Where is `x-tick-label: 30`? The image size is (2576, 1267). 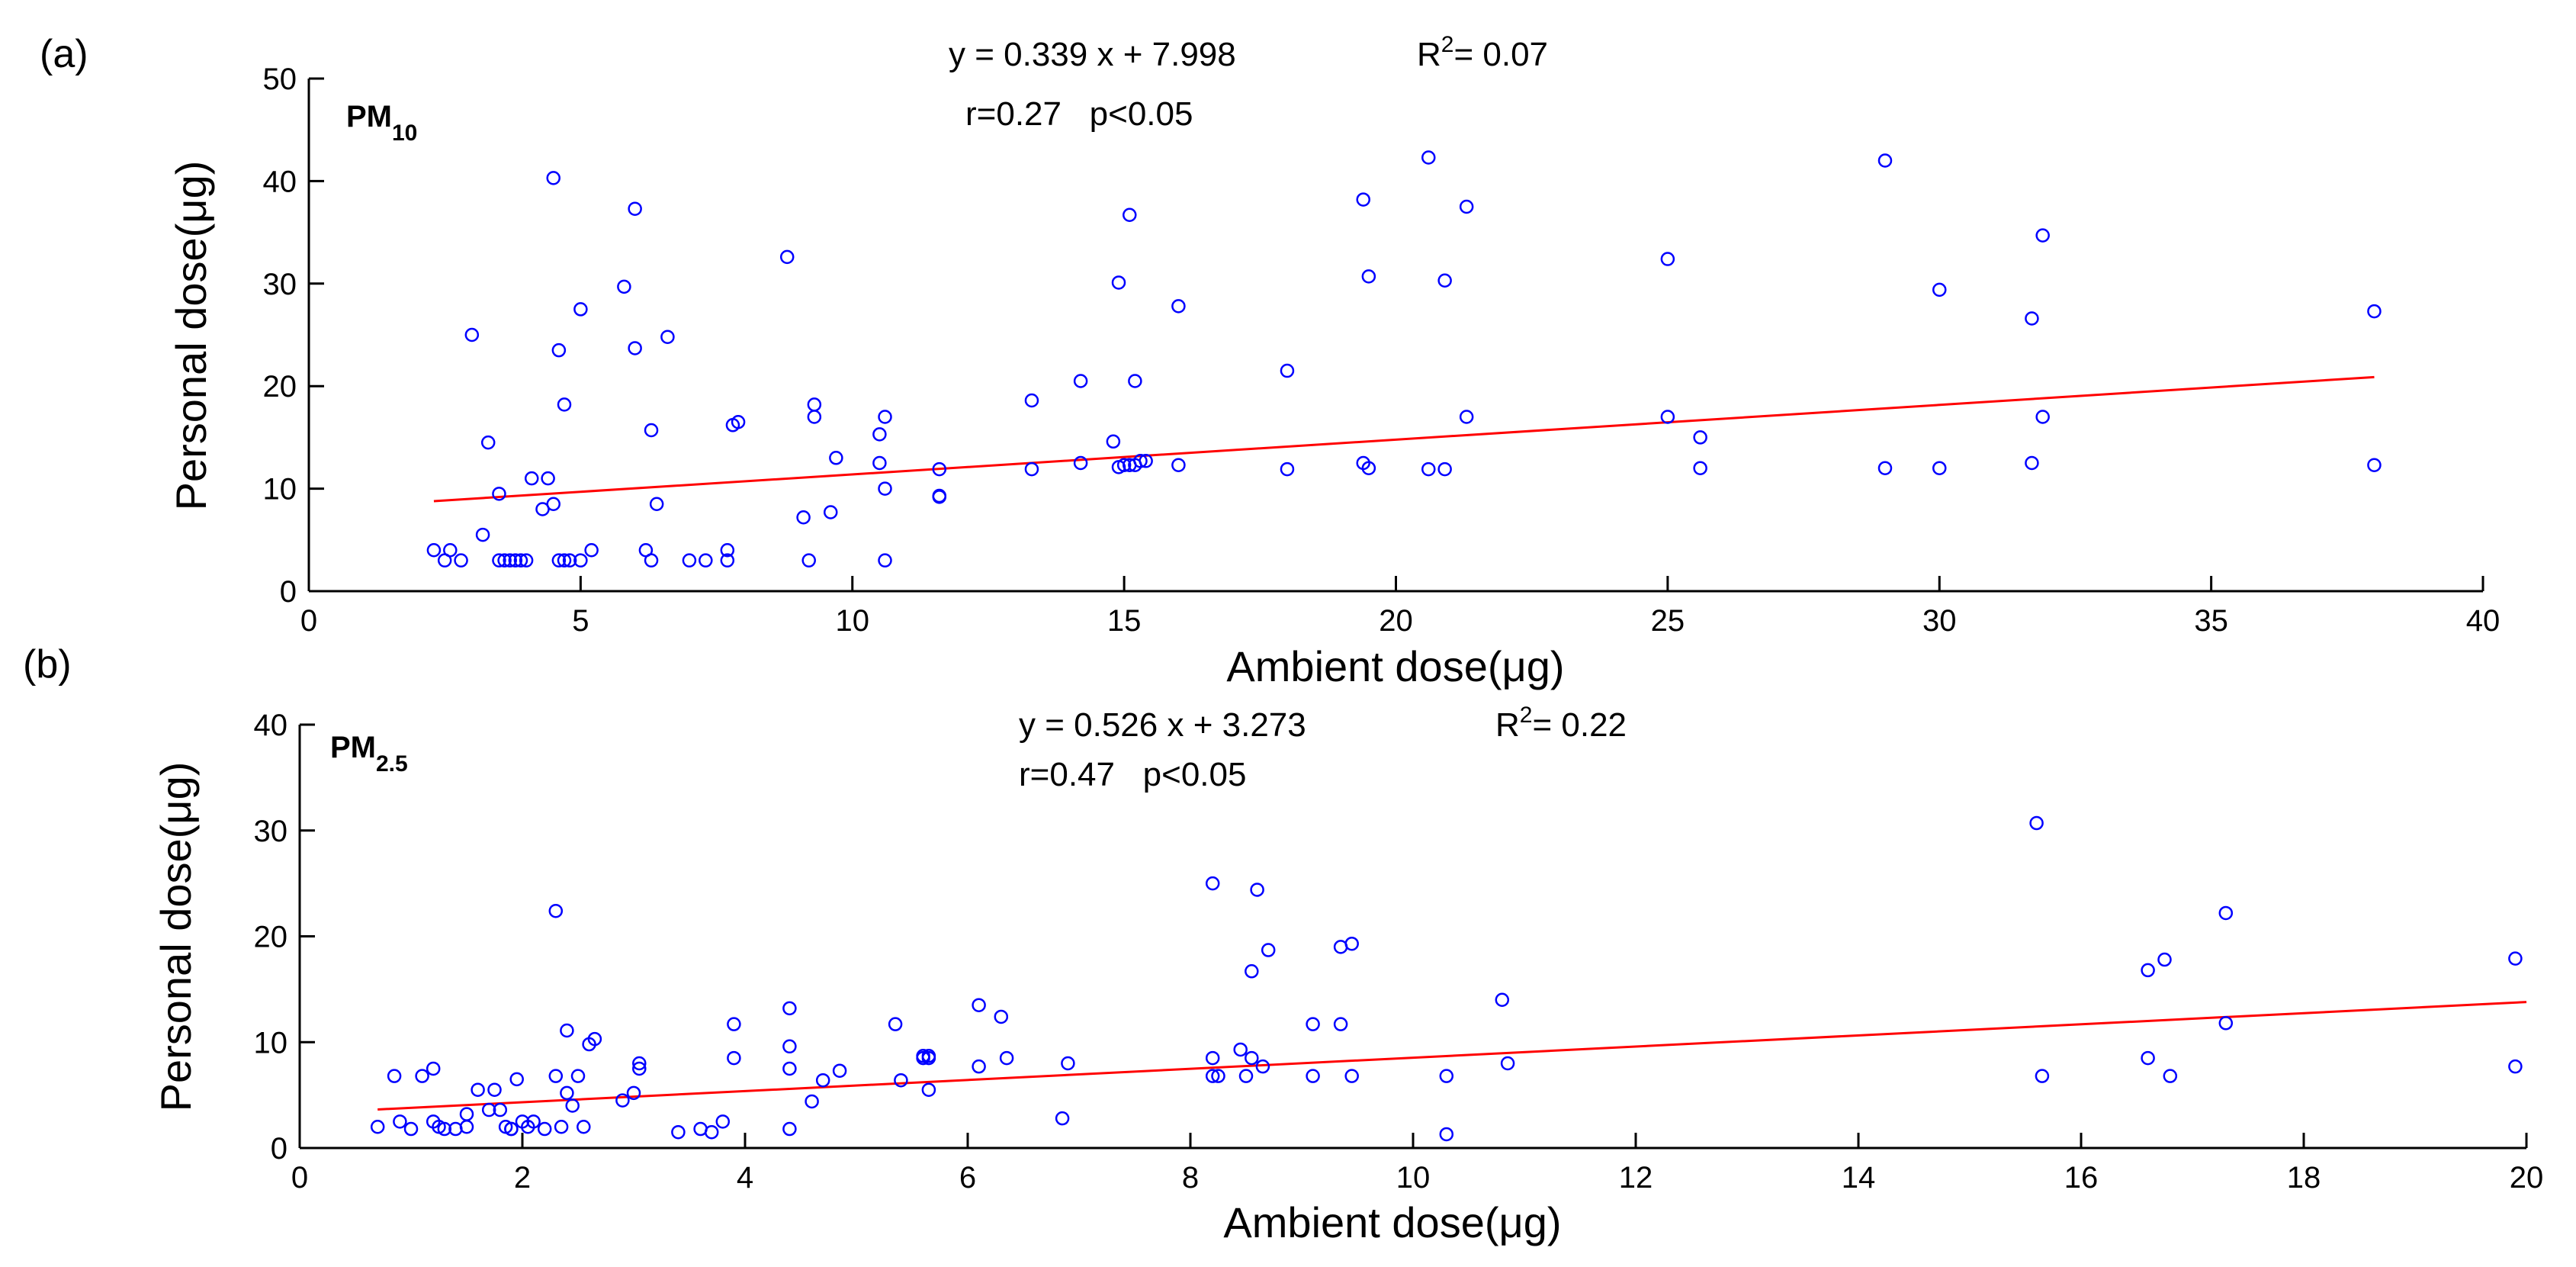 x-tick-label: 30 is located at coordinates (1939, 621).